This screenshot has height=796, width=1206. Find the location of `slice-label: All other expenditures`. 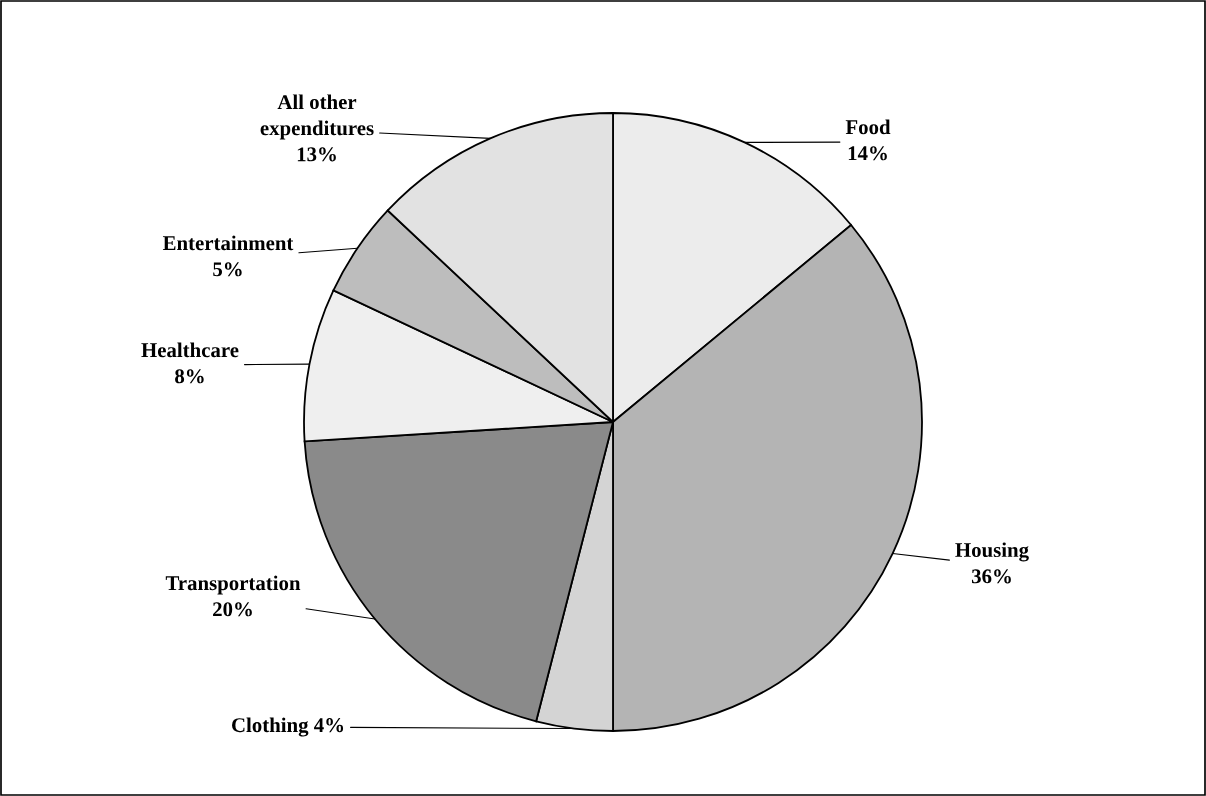

slice-label: All other expenditures is located at coordinates (317, 117).